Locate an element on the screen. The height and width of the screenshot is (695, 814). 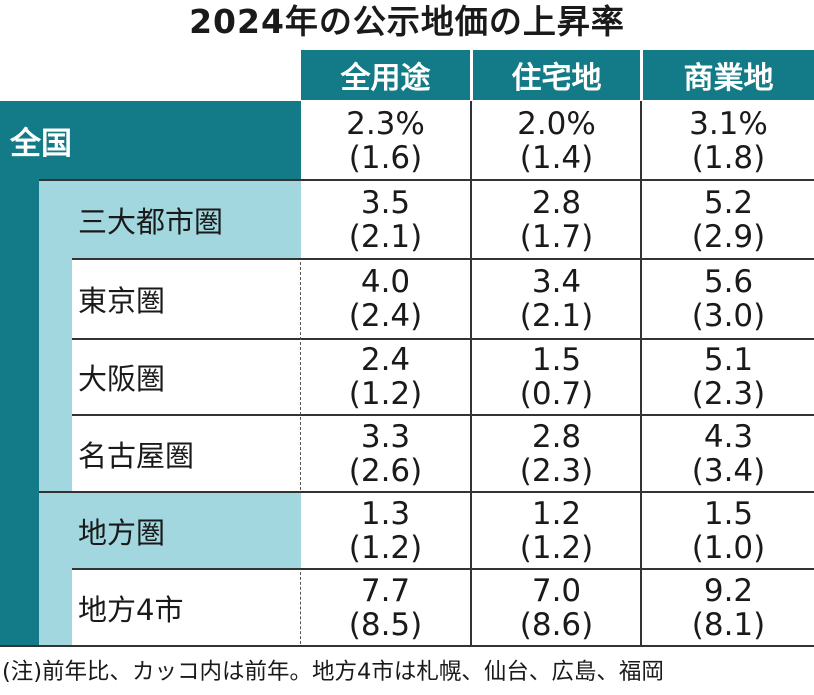
cell-osaka-all-use: 2.4 (1.2) is located at coordinates (385, 377).